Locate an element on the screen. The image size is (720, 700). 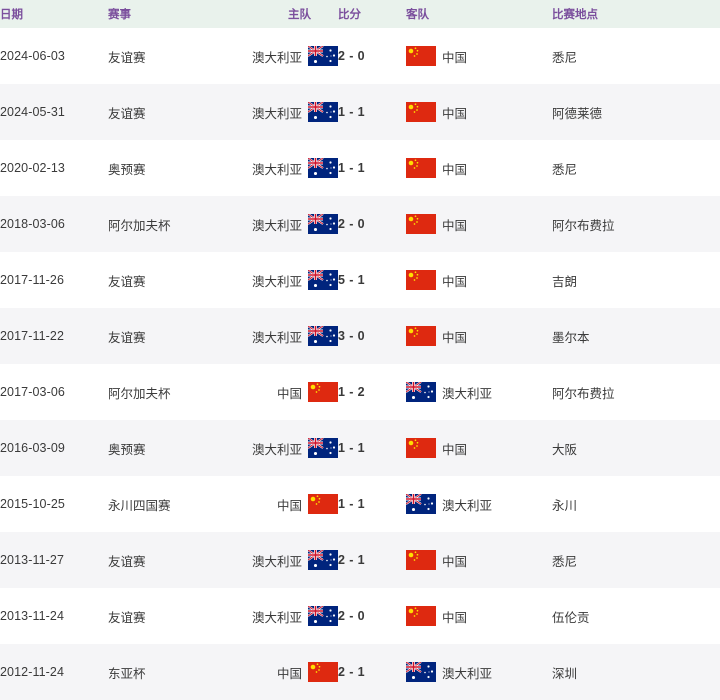
table-row: 2012-11-24 东亚杯 中国 2 - 1 澳大利亚 深圳 is located at coordinates (360, 672).